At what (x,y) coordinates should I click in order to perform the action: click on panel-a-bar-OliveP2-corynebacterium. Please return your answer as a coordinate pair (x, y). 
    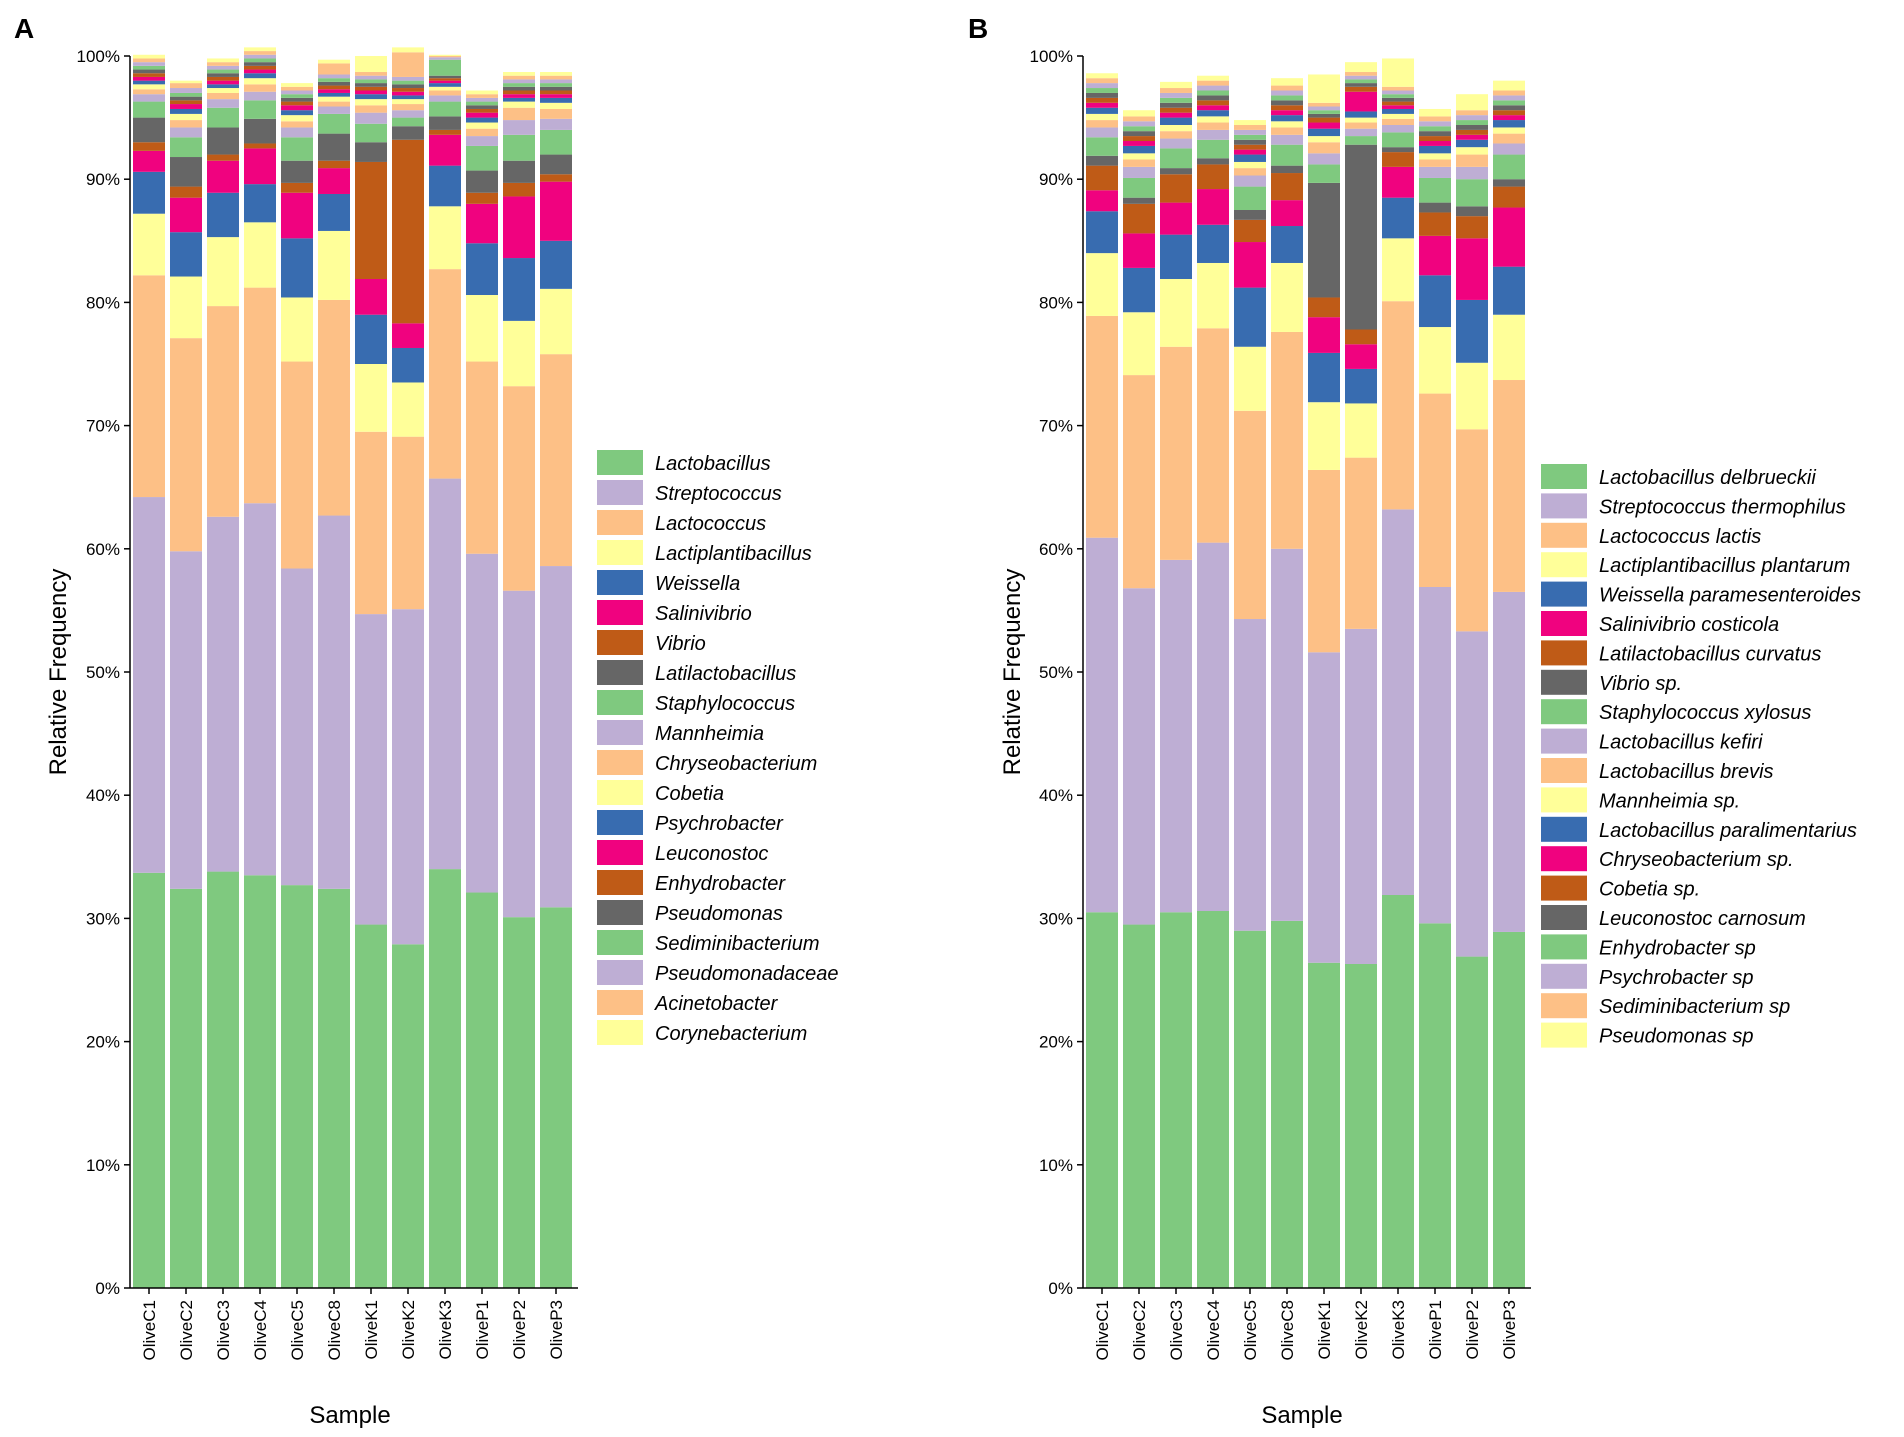
    Looking at the image, I should click on (519, 74).